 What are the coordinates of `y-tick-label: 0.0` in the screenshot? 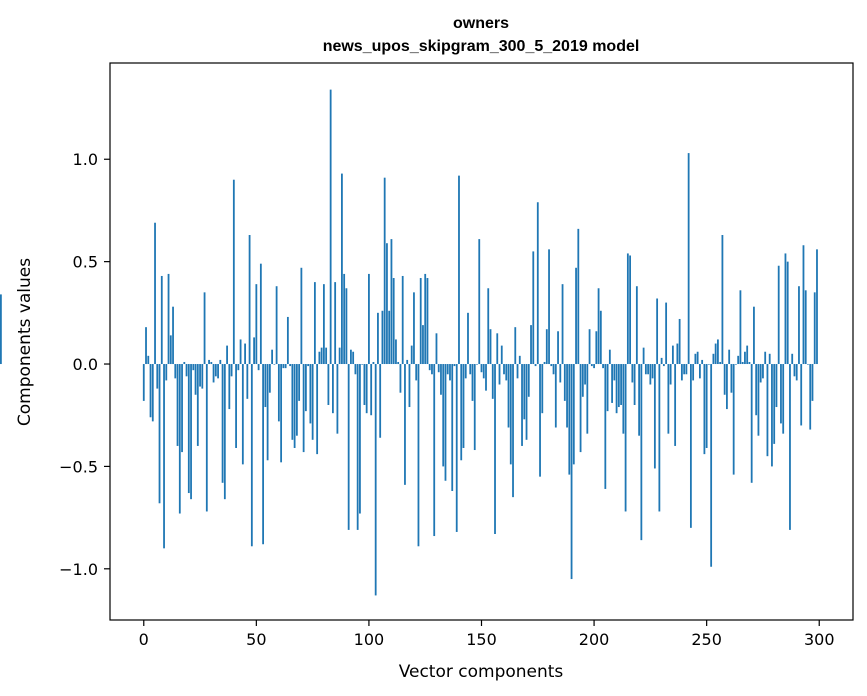 It's located at (85, 364).